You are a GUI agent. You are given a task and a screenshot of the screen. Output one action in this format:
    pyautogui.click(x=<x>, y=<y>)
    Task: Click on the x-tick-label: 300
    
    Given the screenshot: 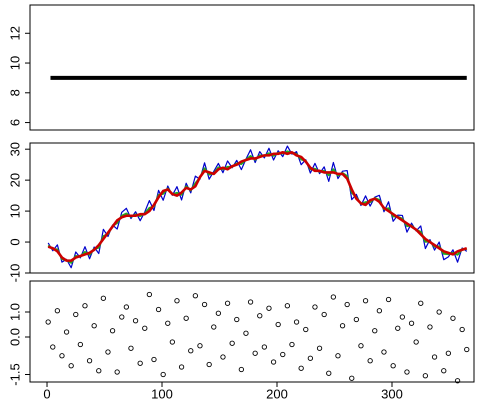 What is the action you would take?
    pyautogui.click(x=392, y=393)
    